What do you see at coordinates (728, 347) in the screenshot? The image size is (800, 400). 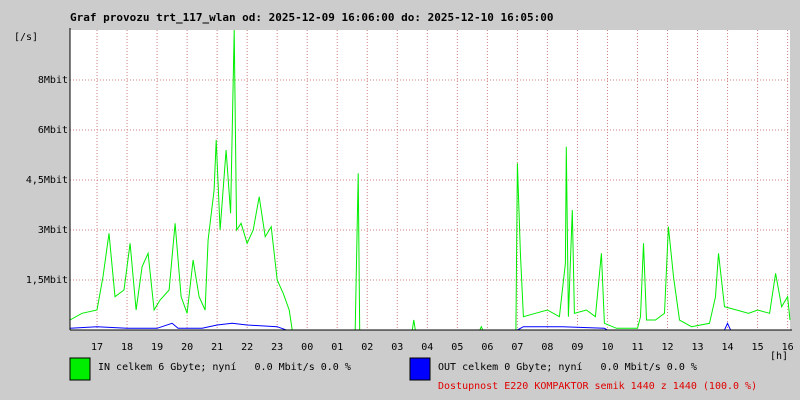 I see `x-tick-label: 14` at bounding box center [728, 347].